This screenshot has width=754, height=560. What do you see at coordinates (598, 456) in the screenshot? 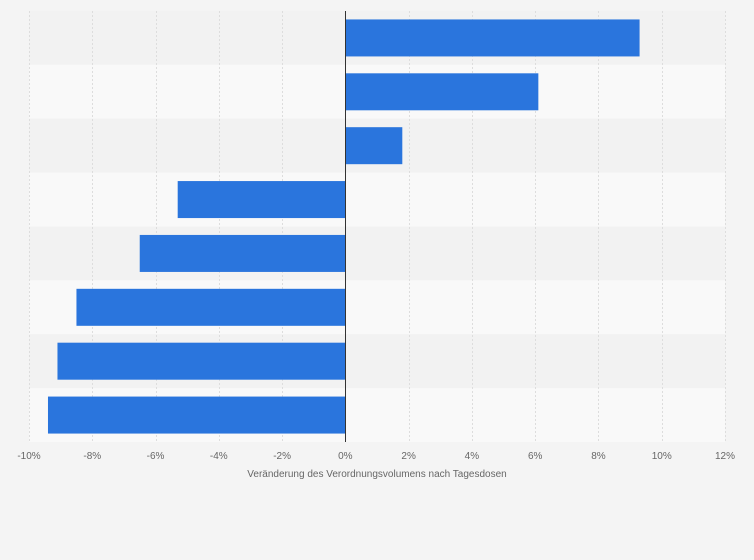
I see `x-tick-label: 8%` at bounding box center [598, 456].